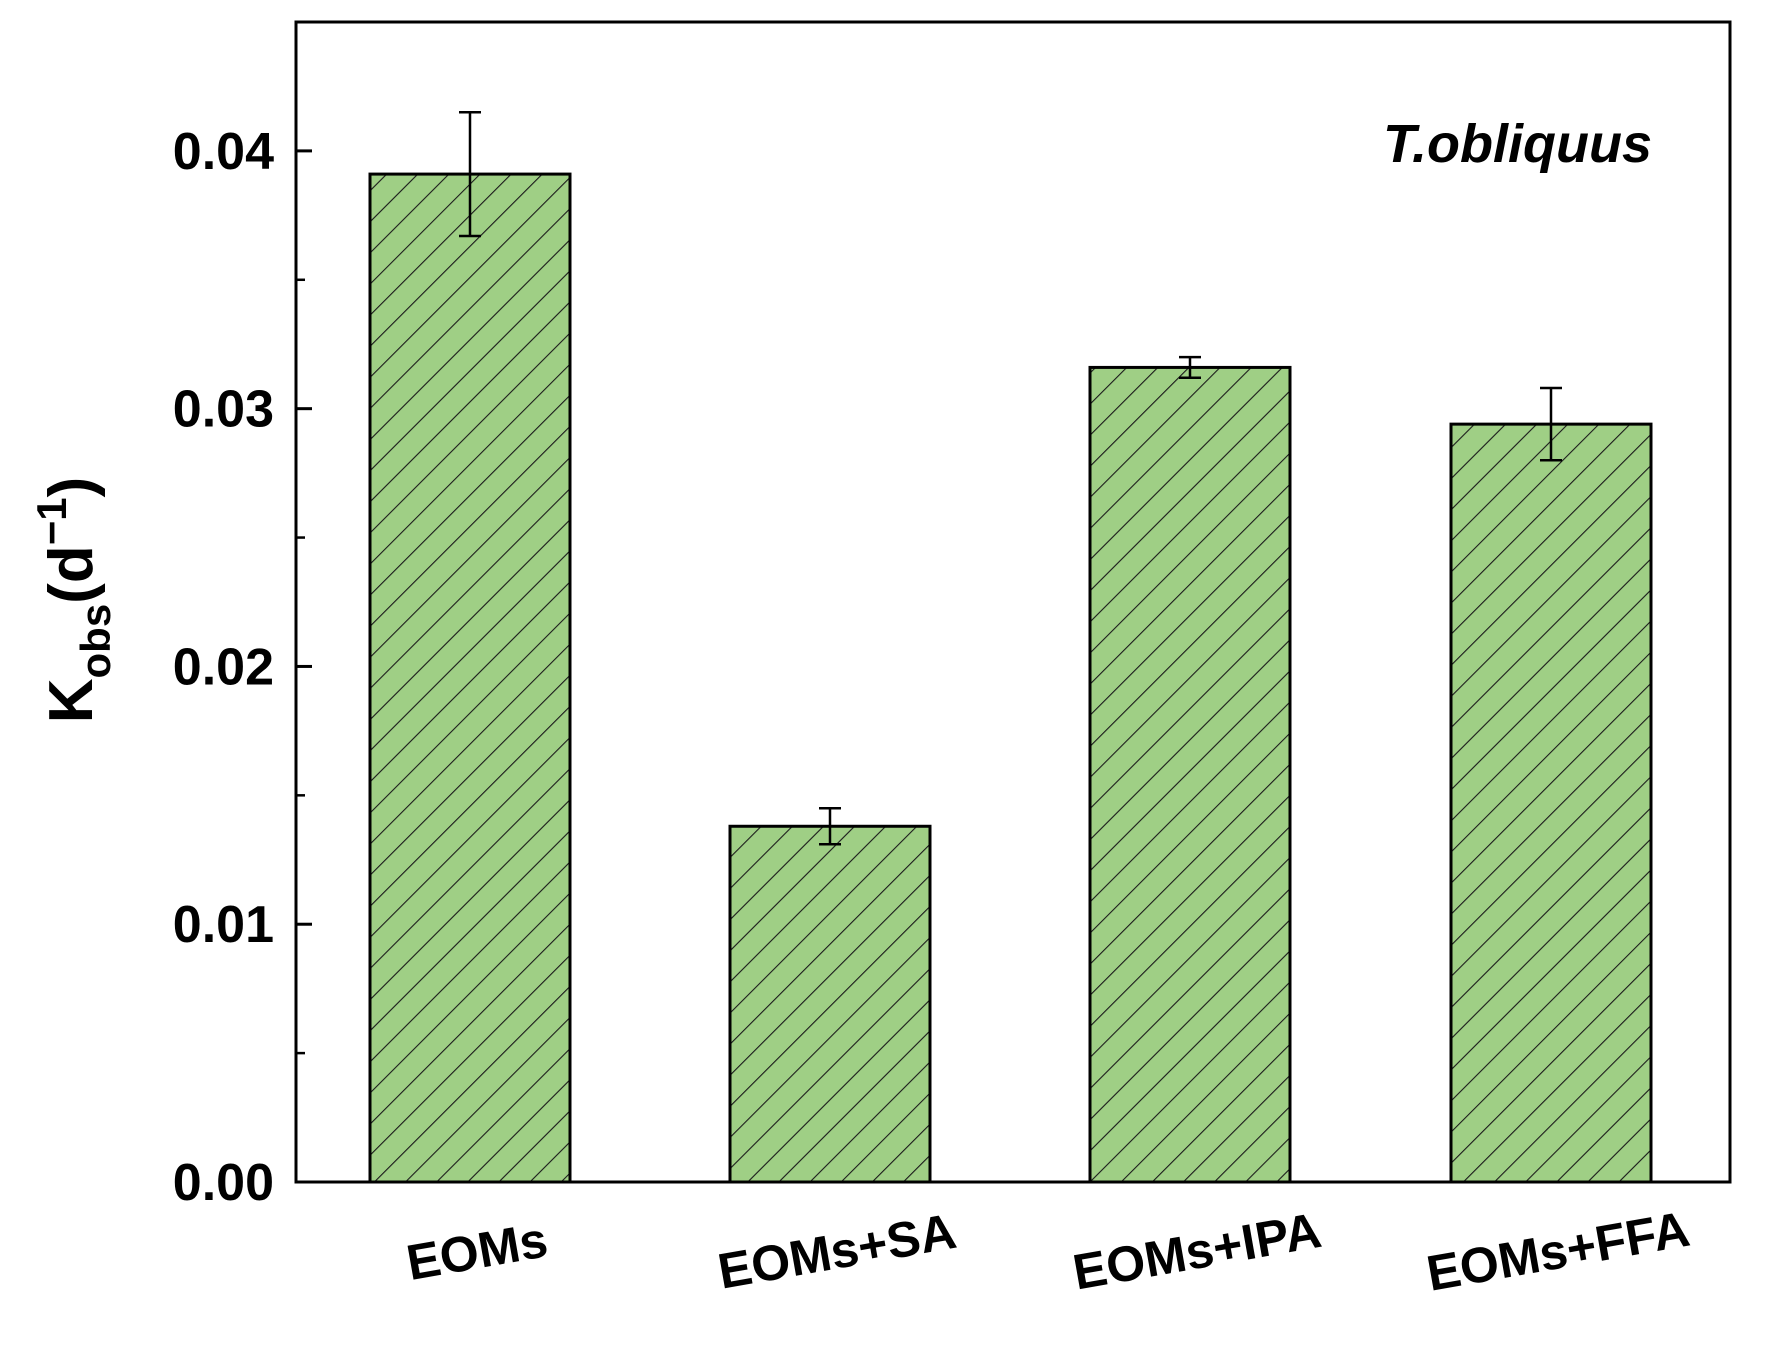 The height and width of the screenshot is (1368, 1766). Describe the element at coordinates (837, 1251) in the screenshot. I see `x-tick-label: EOMs+SA` at that location.